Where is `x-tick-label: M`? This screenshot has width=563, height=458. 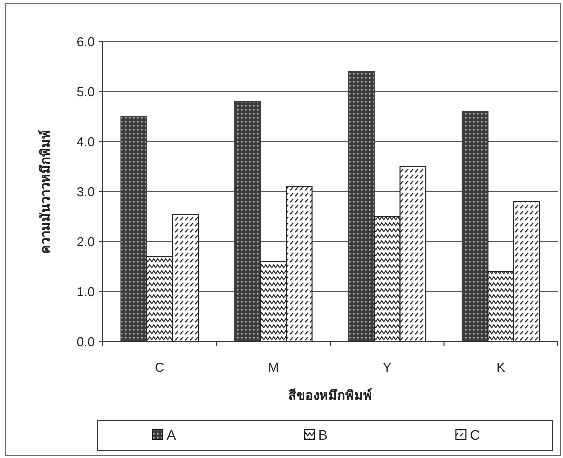
x-tick-label: M is located at coordinates (274, 367).